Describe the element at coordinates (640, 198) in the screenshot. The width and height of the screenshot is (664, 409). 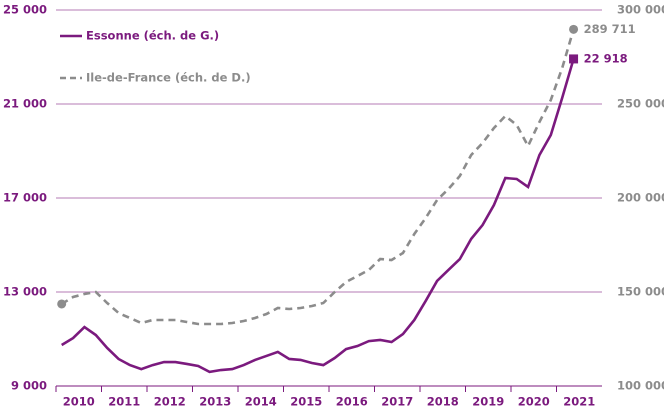
I see `y2-tick-label: 200 000` at that location.